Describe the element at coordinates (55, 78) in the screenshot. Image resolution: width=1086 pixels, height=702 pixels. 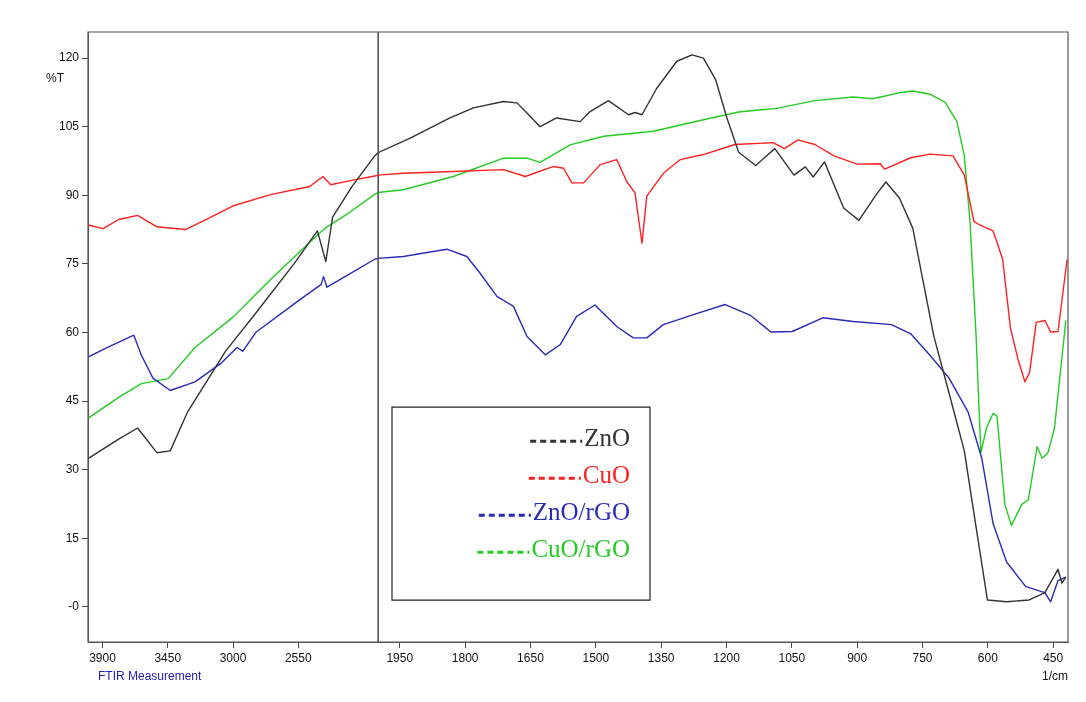
I see `y-axis-title: %T` at that location.